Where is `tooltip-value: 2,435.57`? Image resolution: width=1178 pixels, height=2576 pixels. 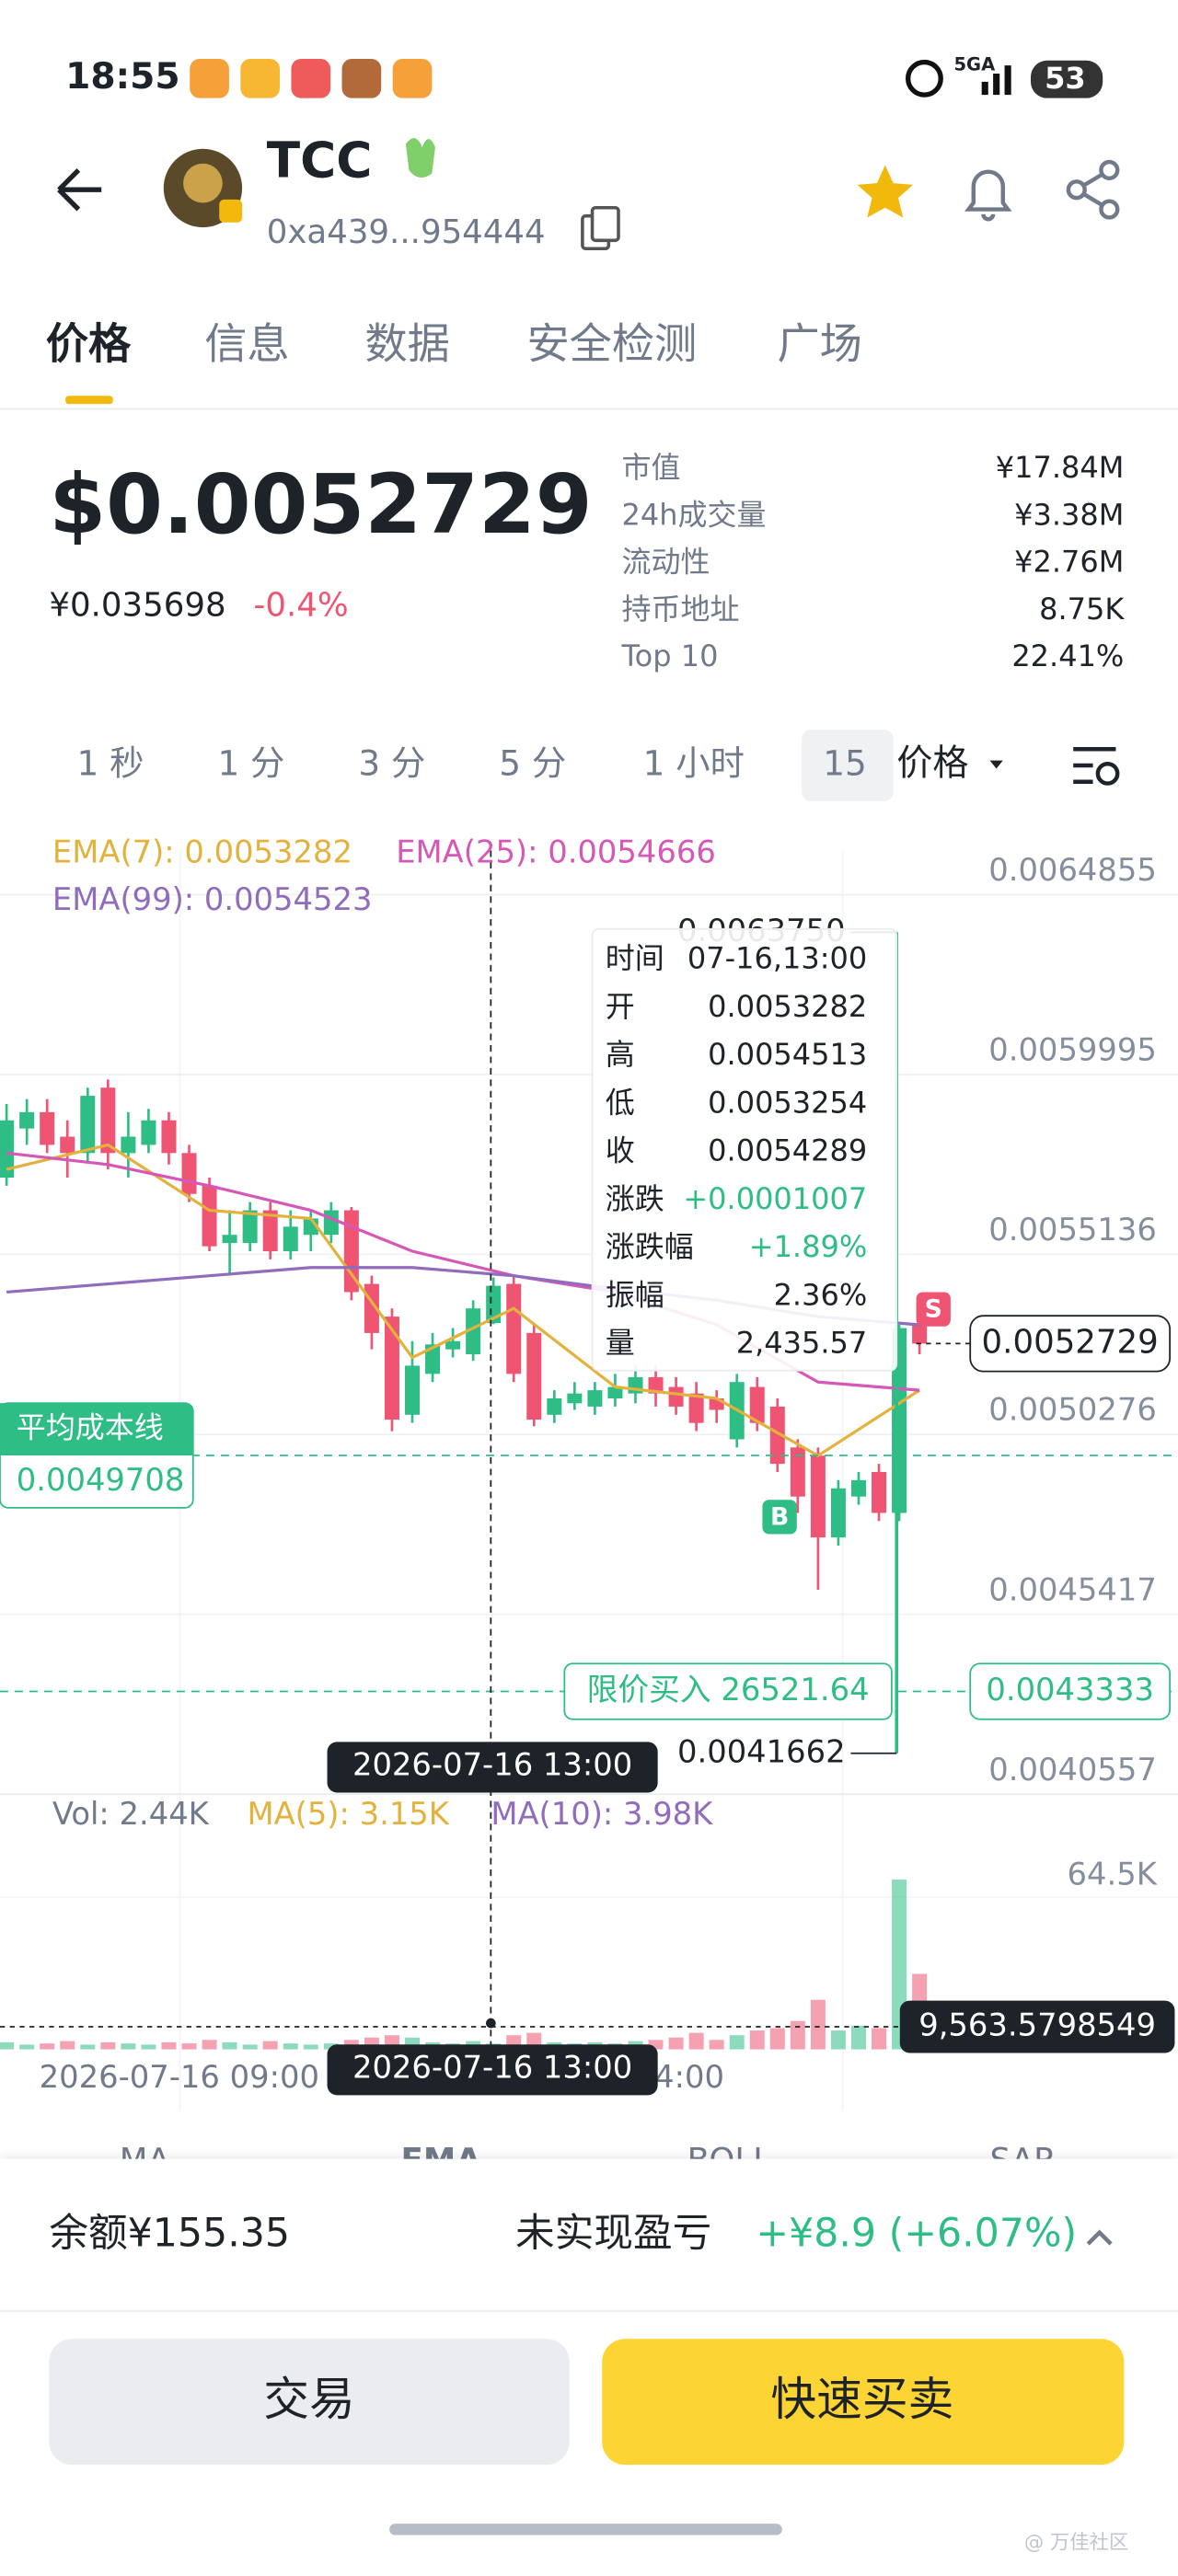
tooltip-value: 2,435.57 is located at coordinates (801, 1343).